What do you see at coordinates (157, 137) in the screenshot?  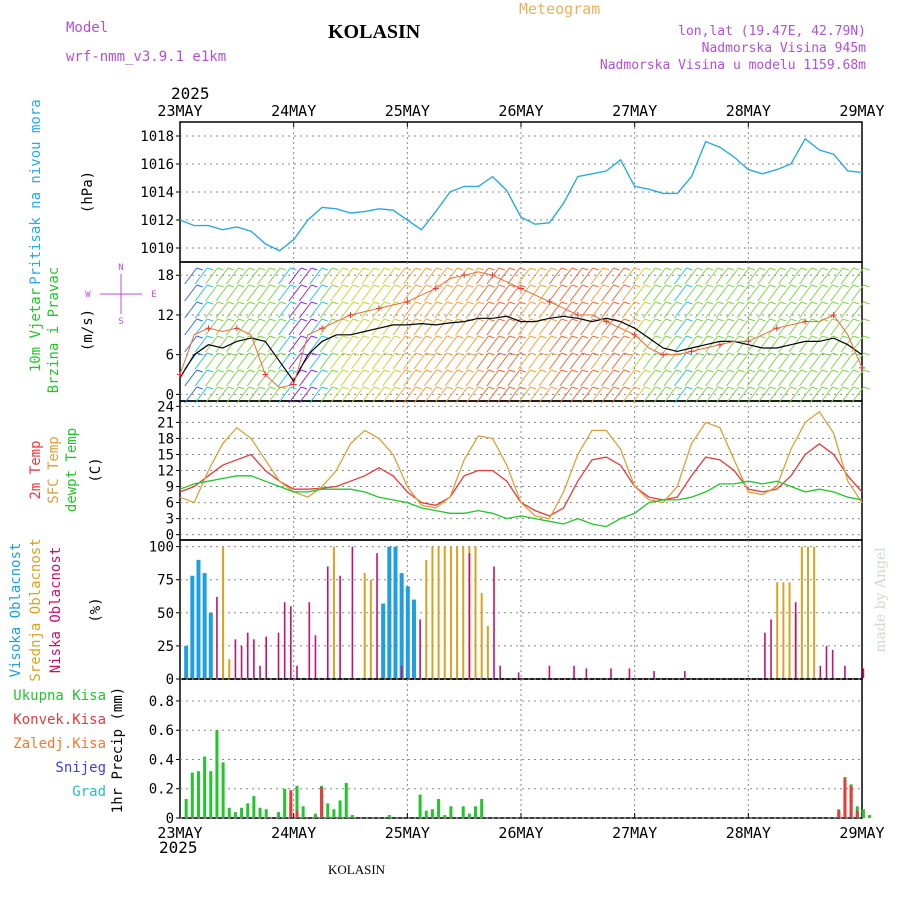 I see `y-tick-label-pressure: 1018` at bounding box center [157, 137].